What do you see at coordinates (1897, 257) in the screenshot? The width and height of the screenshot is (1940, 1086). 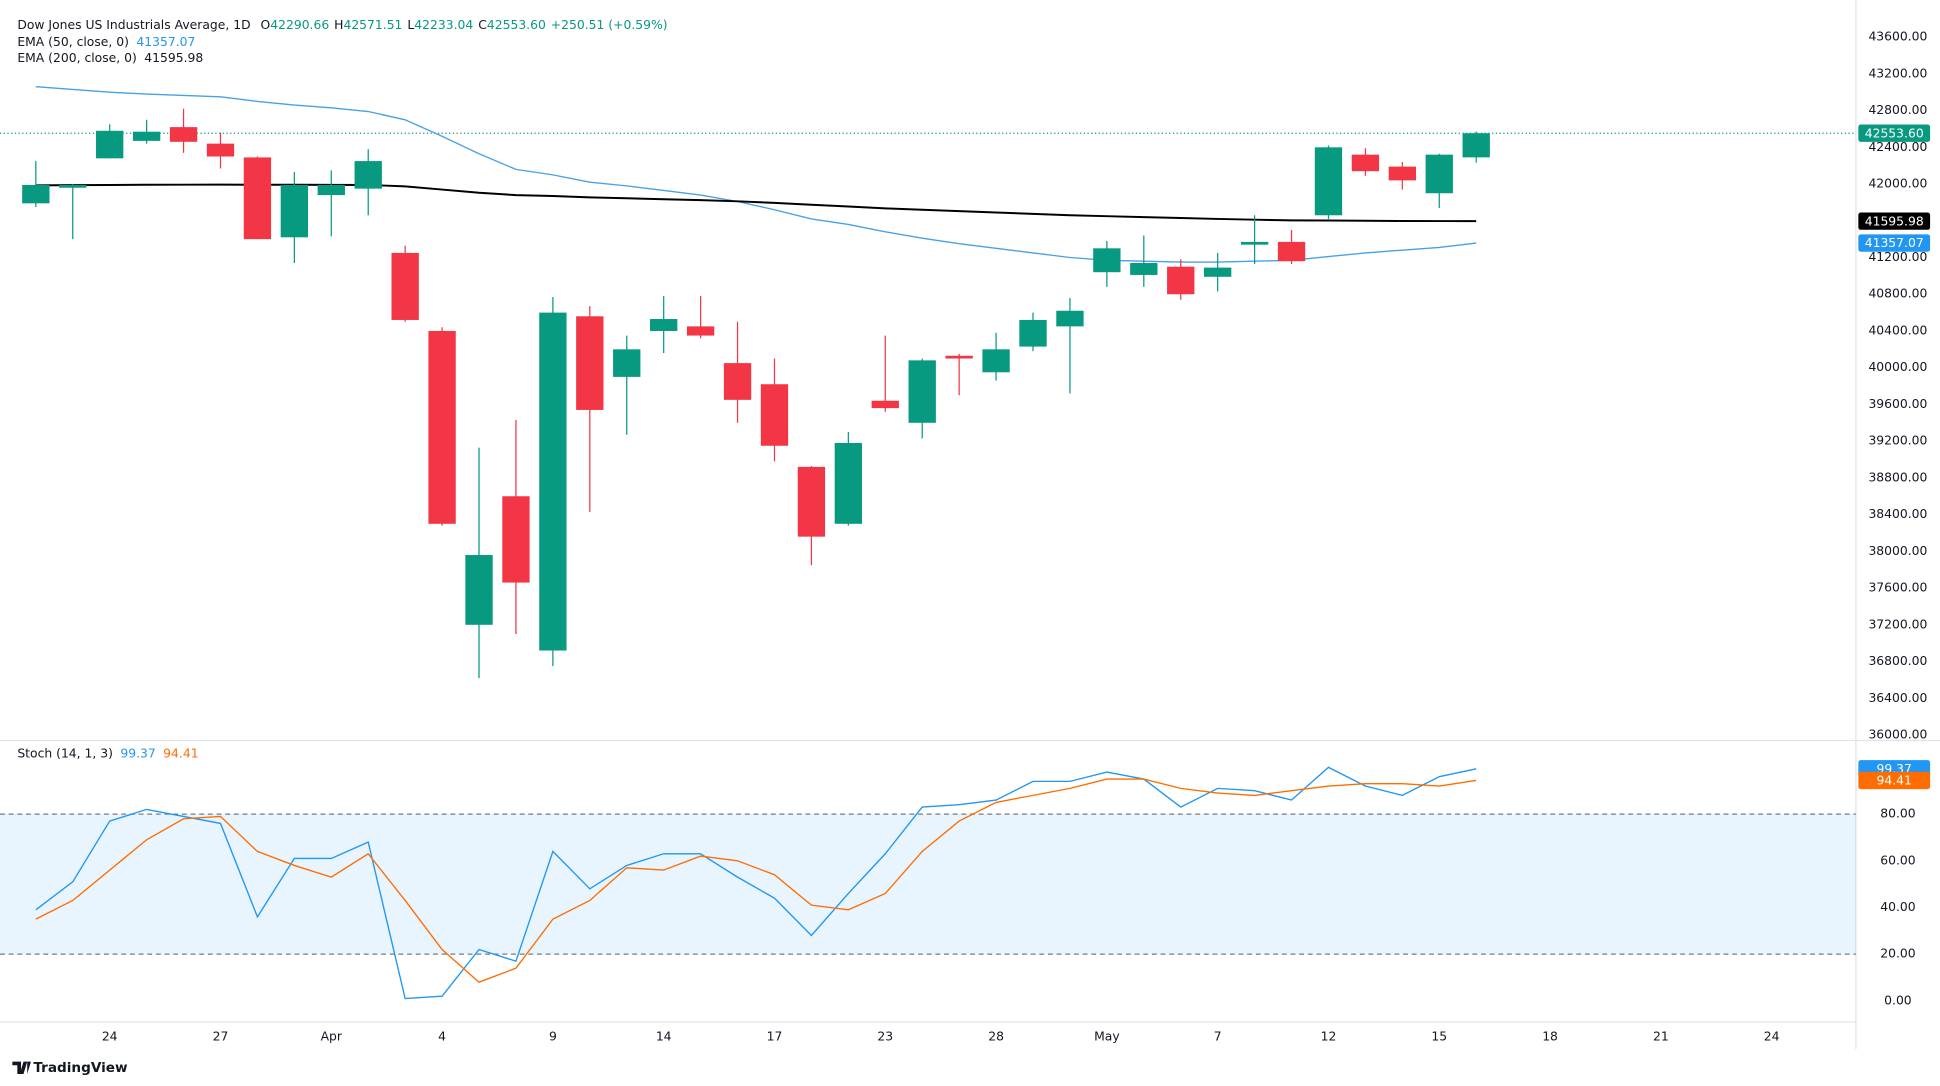 I see `y-tick-label: 41200.00` at bounding box center [1897, 257].